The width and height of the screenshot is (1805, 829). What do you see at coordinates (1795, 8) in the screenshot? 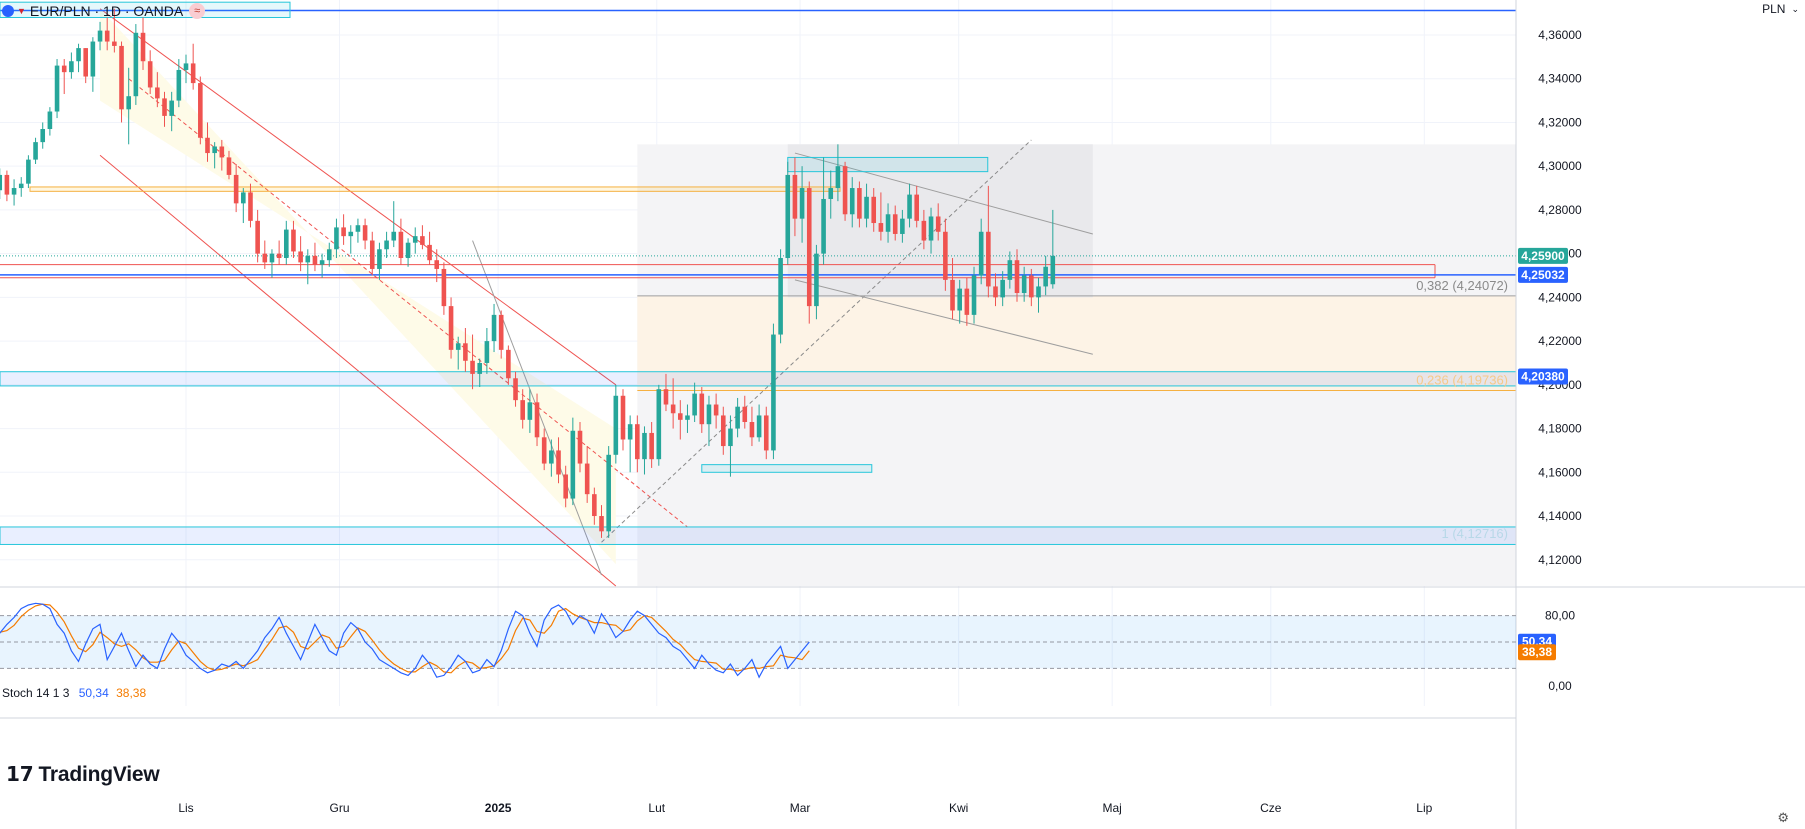
I see `chevron-down-icon: ⌄` at bounding box center [1795, 8].